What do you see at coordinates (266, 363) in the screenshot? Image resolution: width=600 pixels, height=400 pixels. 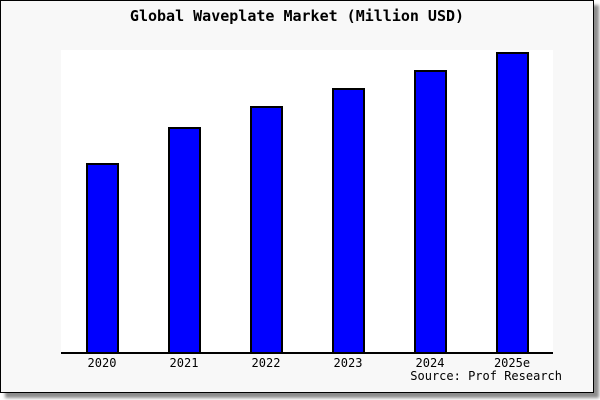 I see `x-tick-label-2022: 2022` at bounding box center [266, 363].